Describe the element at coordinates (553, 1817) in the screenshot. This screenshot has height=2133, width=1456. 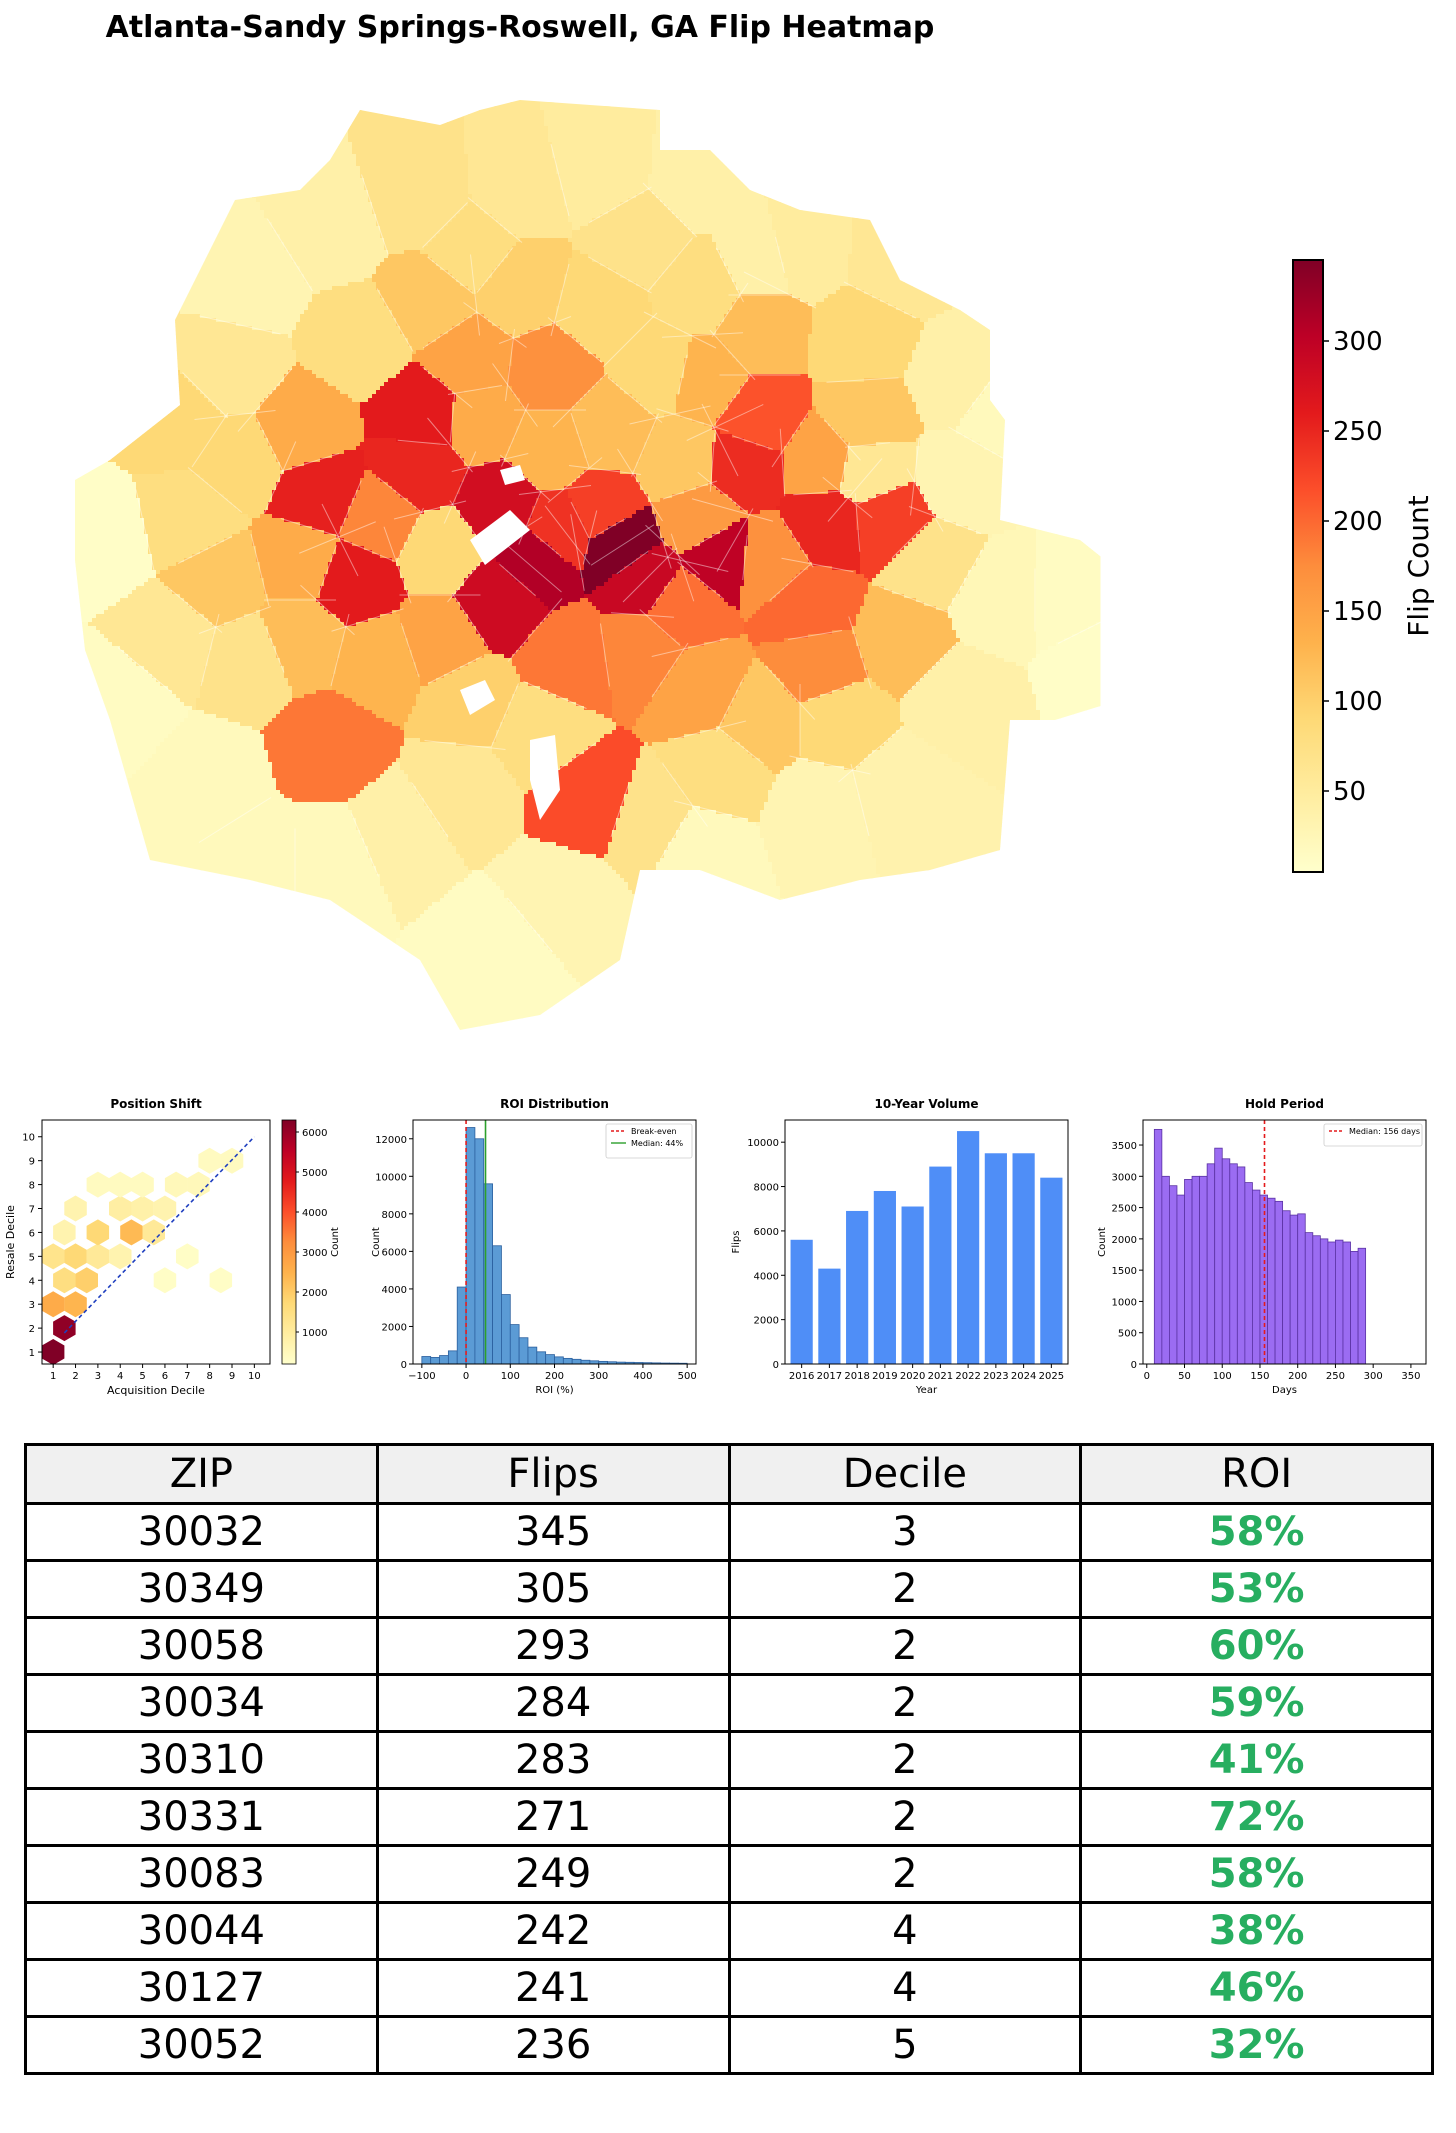
I see `cell-flips: 271` at that location.